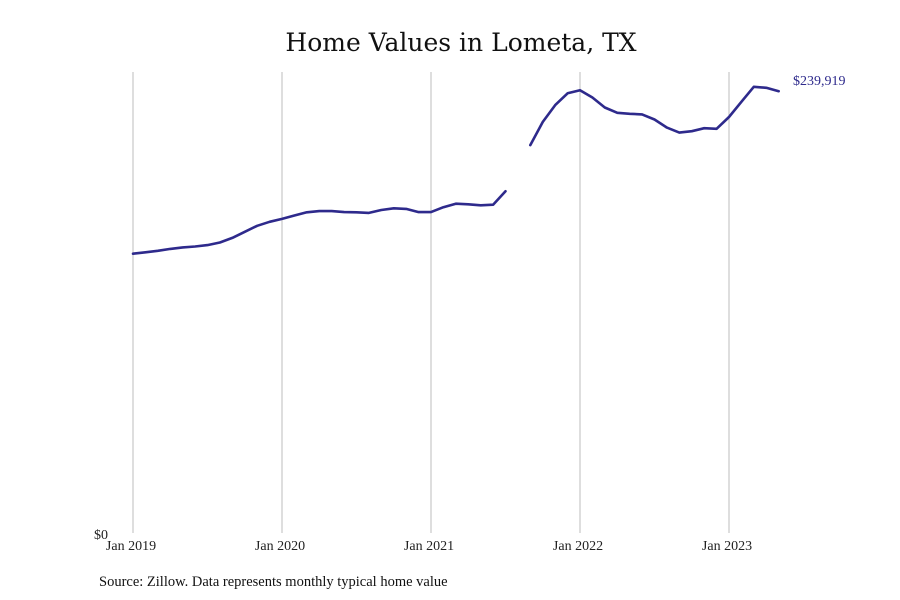 The image size is (900, 600). I want to click on latest-value-label: $239,919, so click(819, 81).